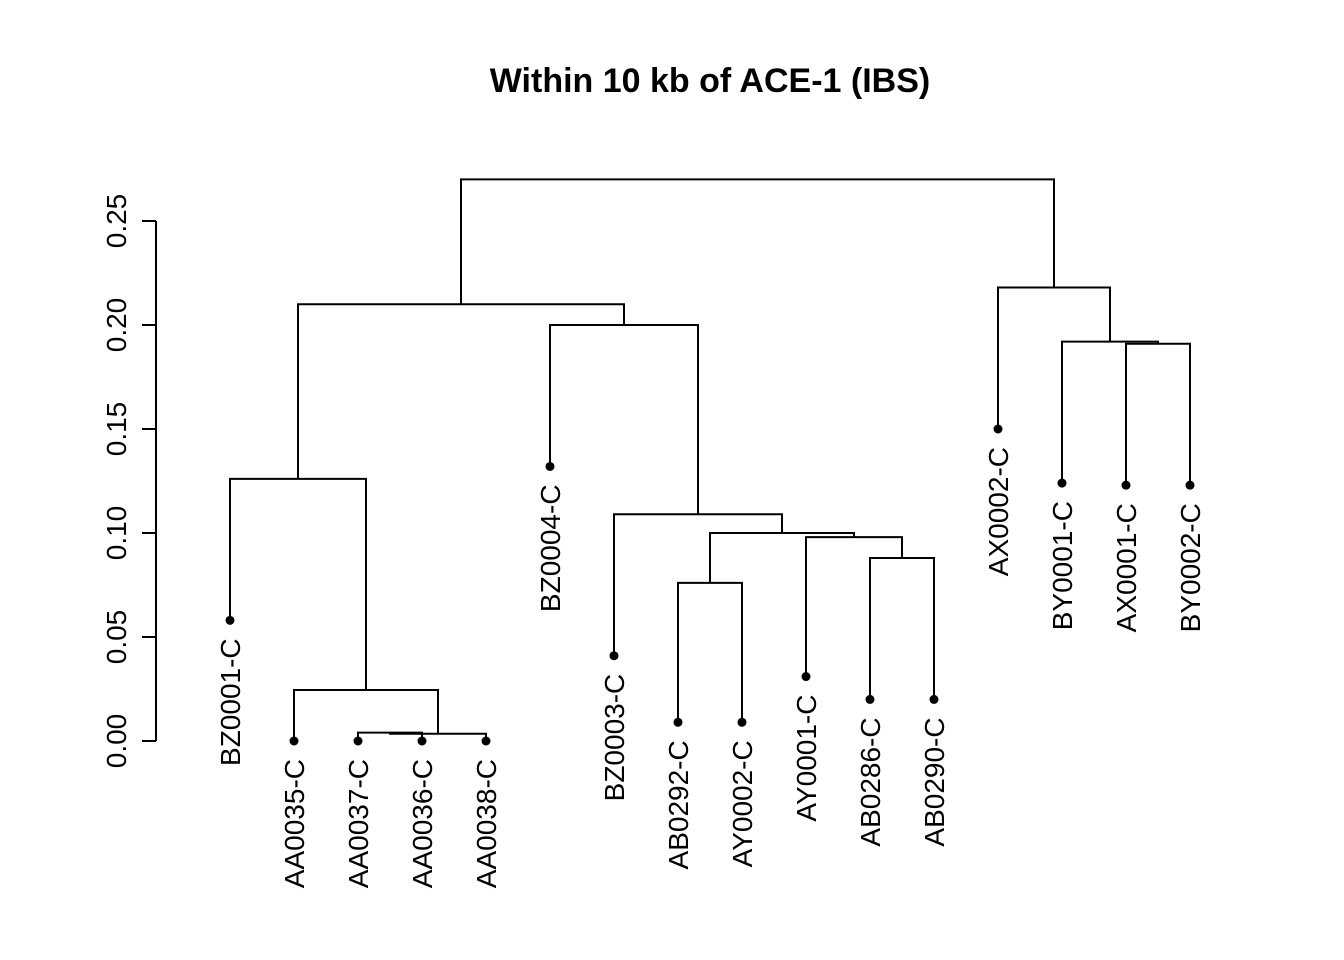 This screenshot has height=960, width=1344. Describe the element at coordinates (550, 548) in the screenshot. I see `leaf-label: BZ0004-C` at that location.